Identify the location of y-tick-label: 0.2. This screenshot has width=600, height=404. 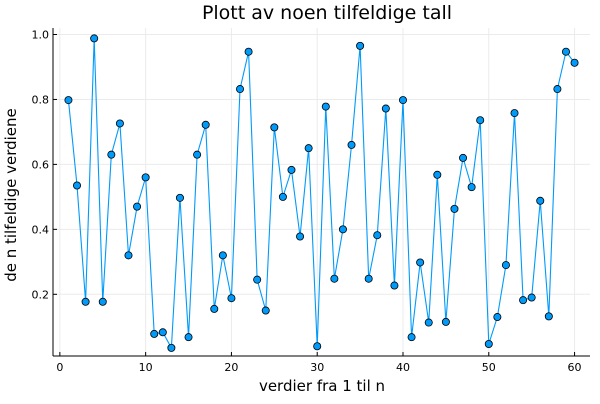
(41, 294).